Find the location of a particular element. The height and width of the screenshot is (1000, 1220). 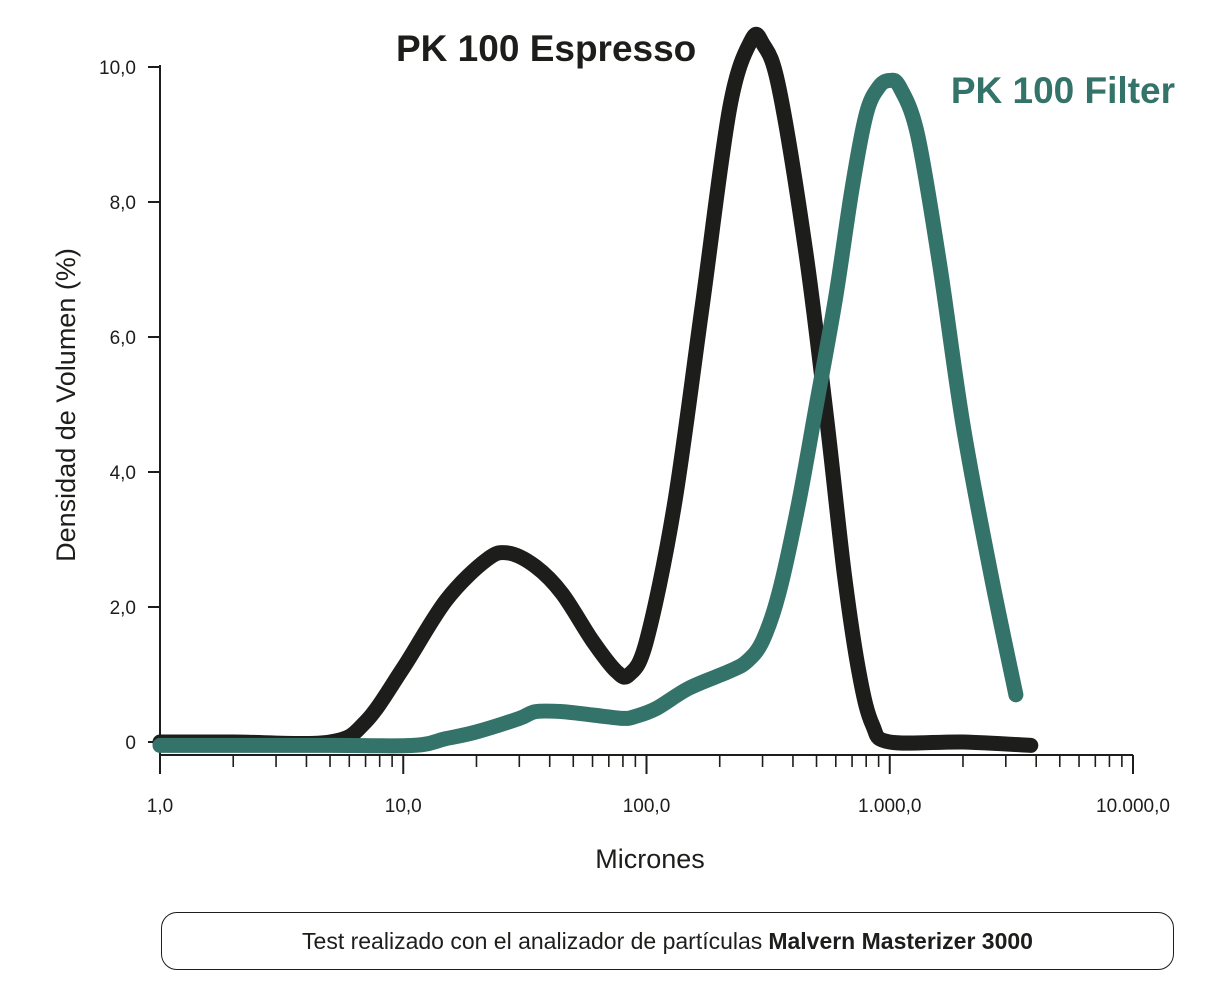

y-tick-label: 10,0 is located at coordinates (117, 68).